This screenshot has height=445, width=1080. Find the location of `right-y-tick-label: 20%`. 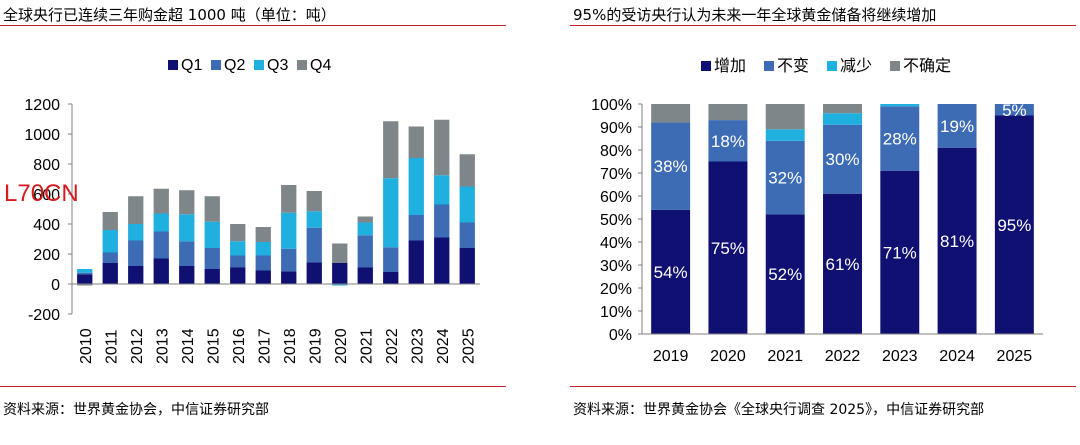

right-y-tick-label: 20% is located at coordinates (616, 289).